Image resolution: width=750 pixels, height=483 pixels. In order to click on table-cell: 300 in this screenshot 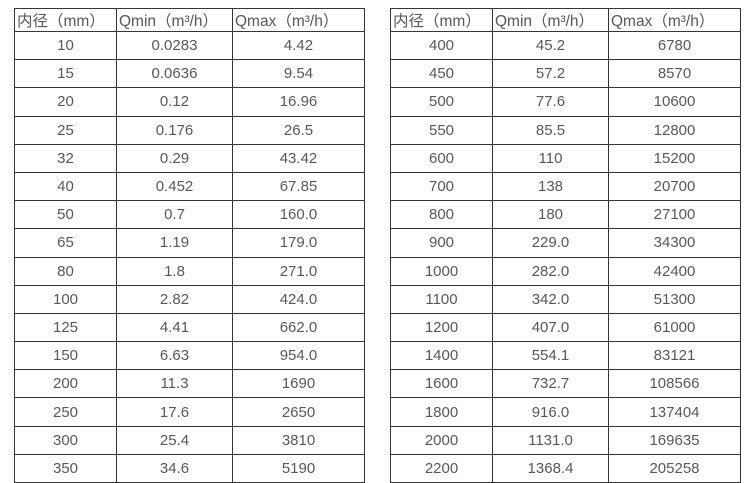, I will do `click(65, 440)`.